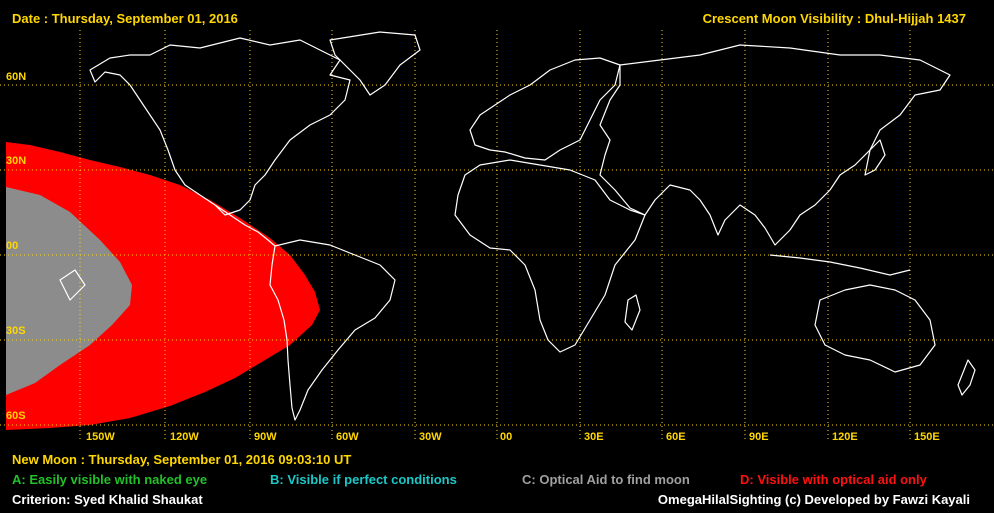 The height and width of the screenshot is (513, 994). What do you see at coordinates (759, 437) in the screenshot?
I see `lon-label-90e: 90E` at bounding box center [759, 437].